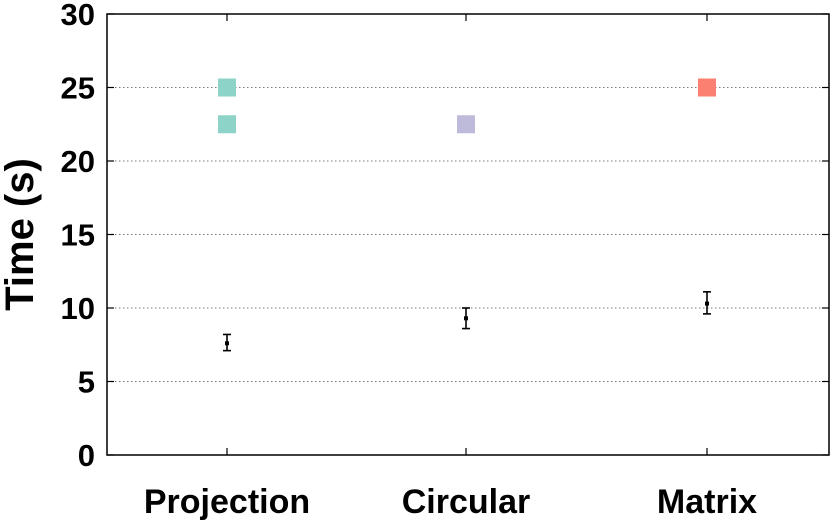  Describe the element at coordinates (78, 235) in the screenshot. I see `y-tick-label: 15` at that location.